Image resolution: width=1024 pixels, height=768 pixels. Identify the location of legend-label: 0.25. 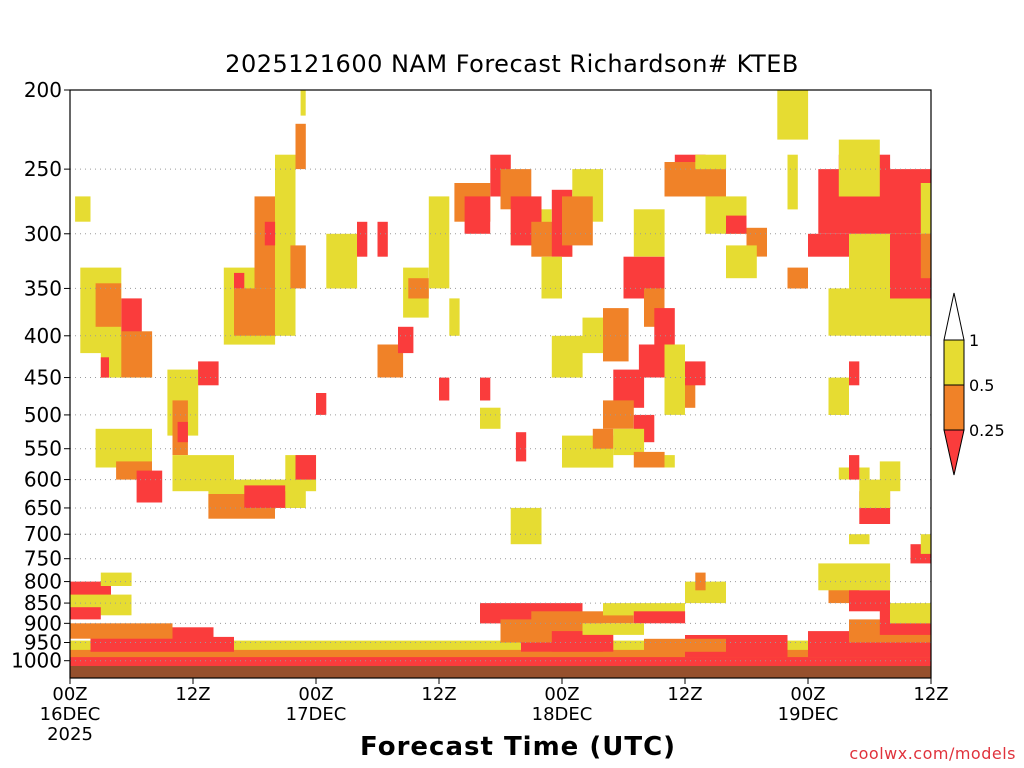
(987, 430).